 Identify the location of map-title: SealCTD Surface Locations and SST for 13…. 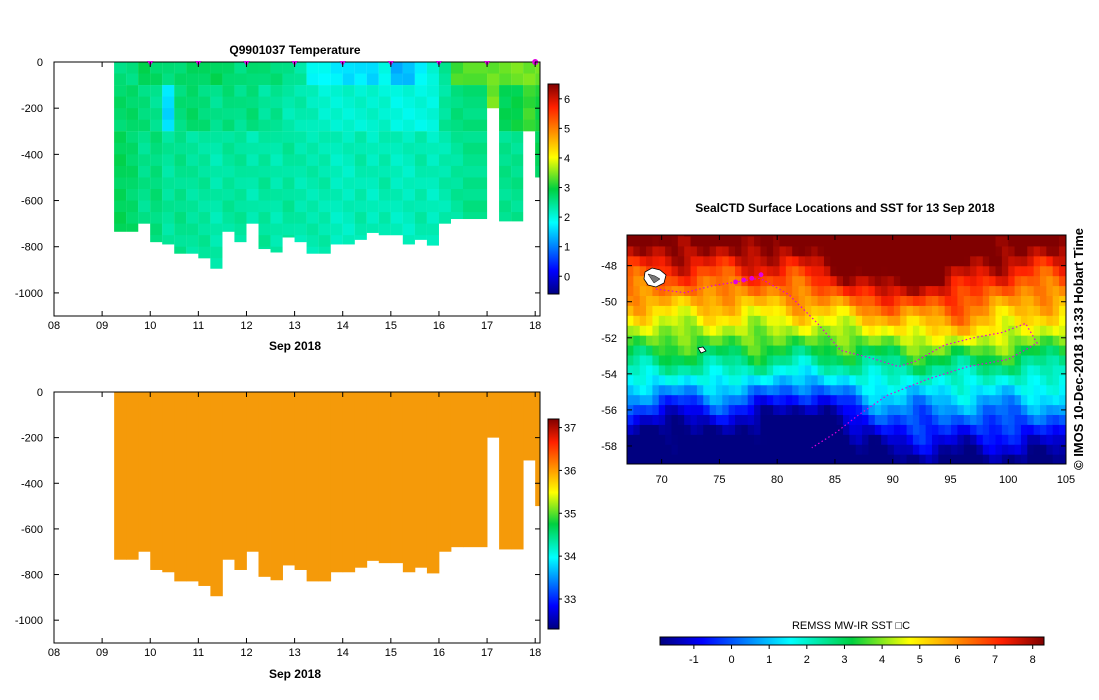
(845, 208).